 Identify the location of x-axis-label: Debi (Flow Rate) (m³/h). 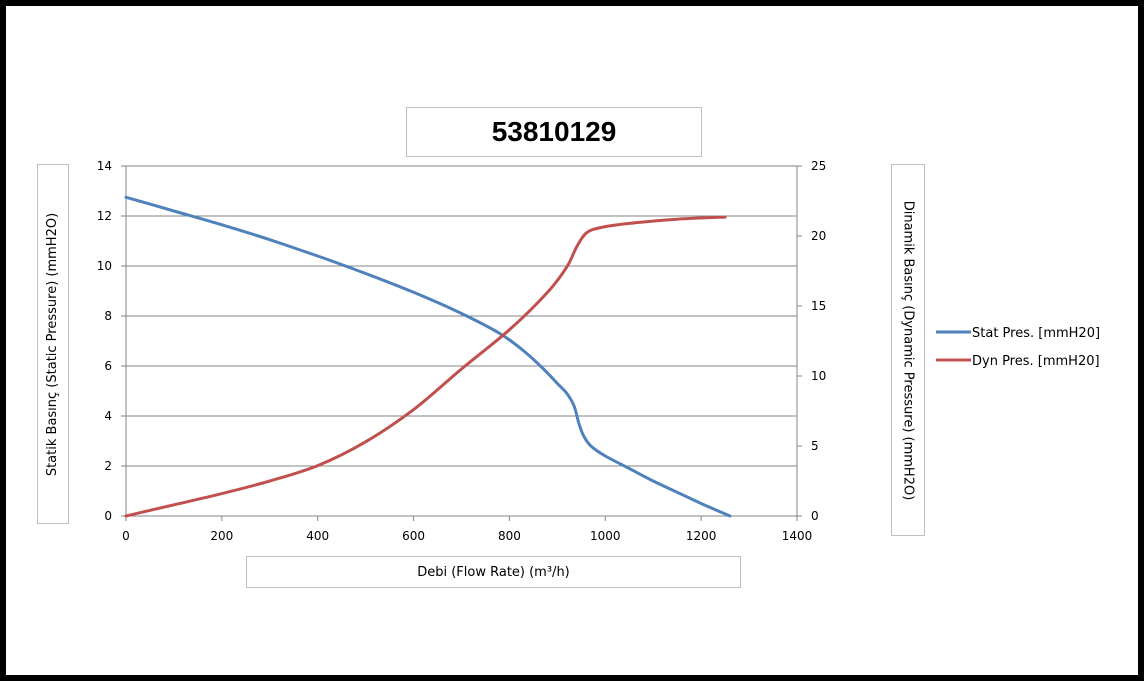
(493, 572).